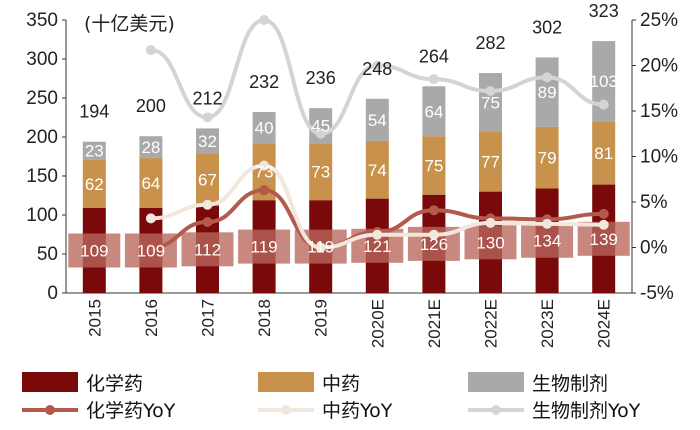  What do you see at coordinates (129, 24) in the screenshot?
I see `unit-label: (十亿美元)` at bounding box center [129, 24].